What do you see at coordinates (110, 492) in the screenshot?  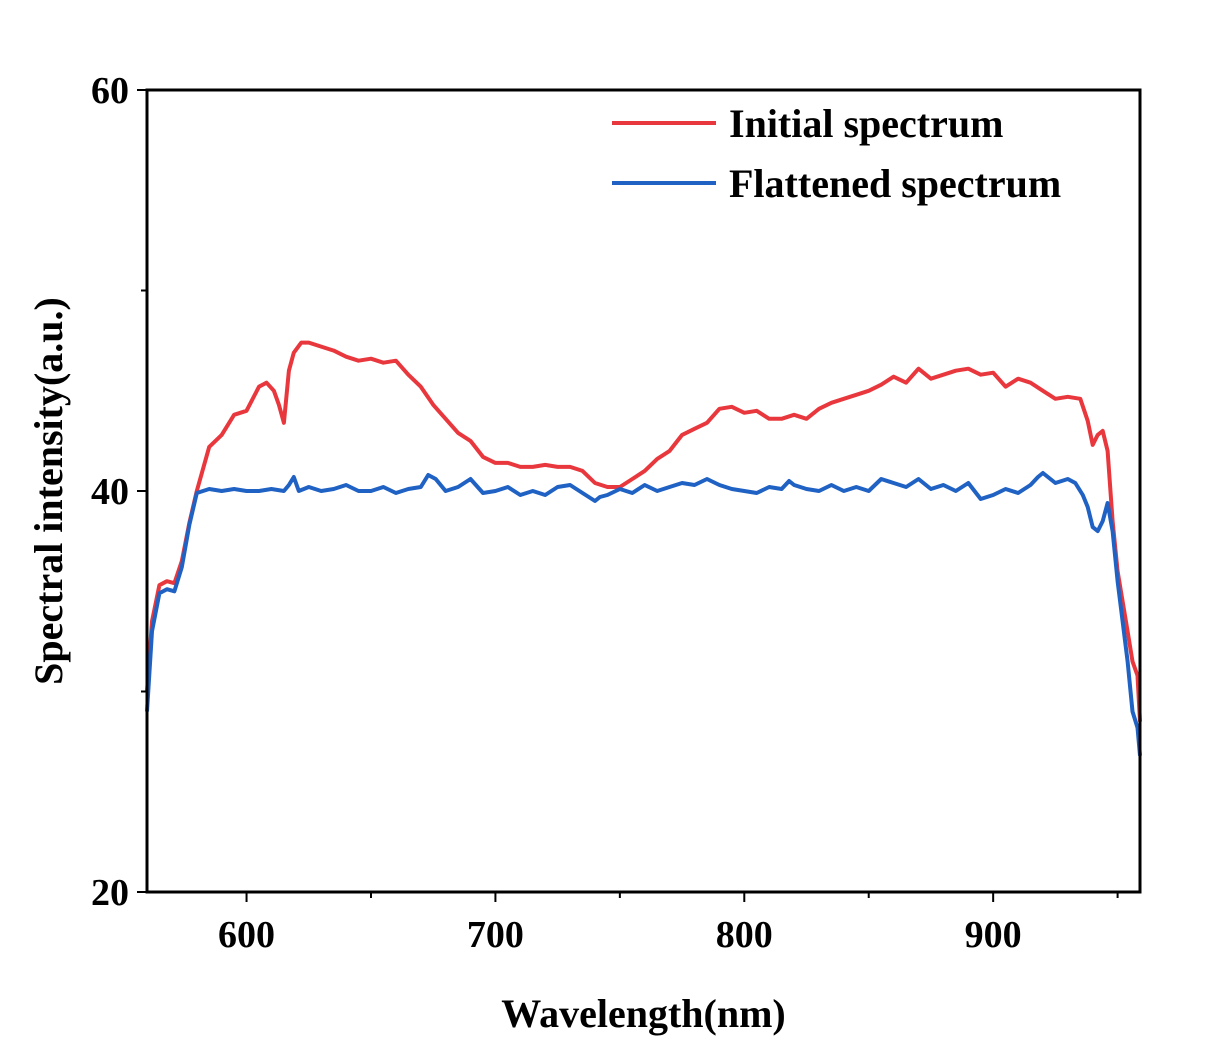 I see `y-tick-label: 40` at bounding box center [110, 492].